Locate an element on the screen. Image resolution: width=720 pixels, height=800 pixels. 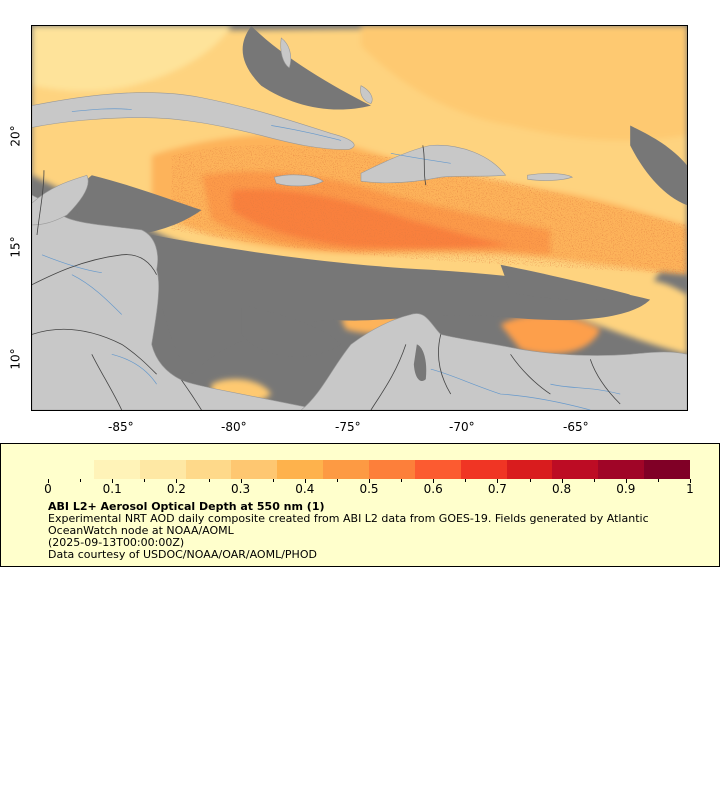
colorbar-label: 0.5 is located at coordinates (369, 489).